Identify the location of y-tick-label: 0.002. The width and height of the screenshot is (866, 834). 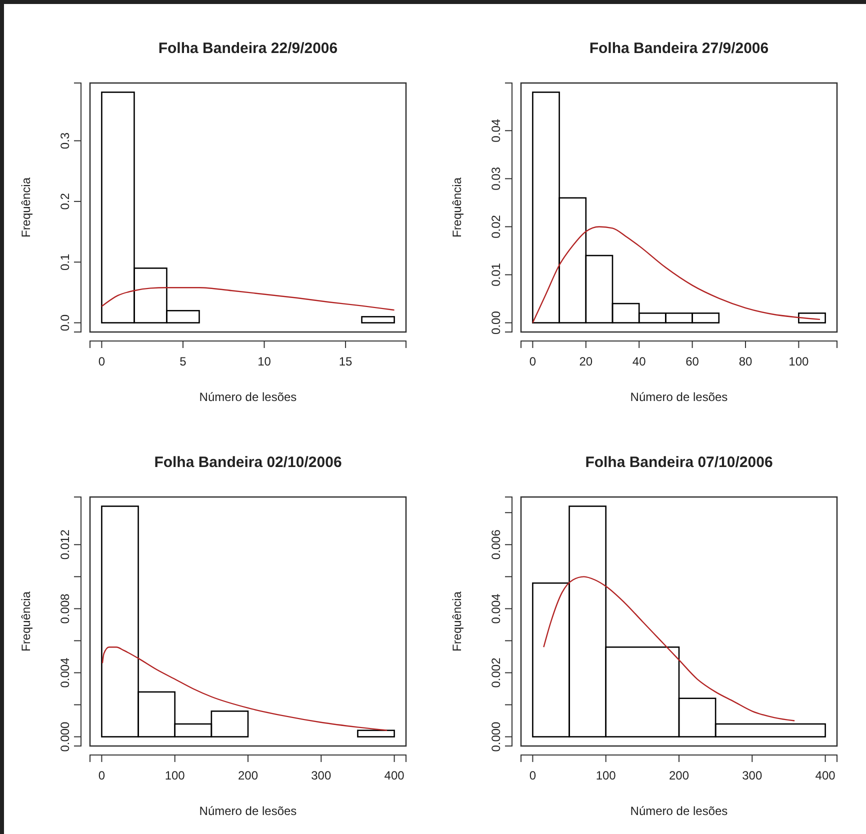
(496, 672).